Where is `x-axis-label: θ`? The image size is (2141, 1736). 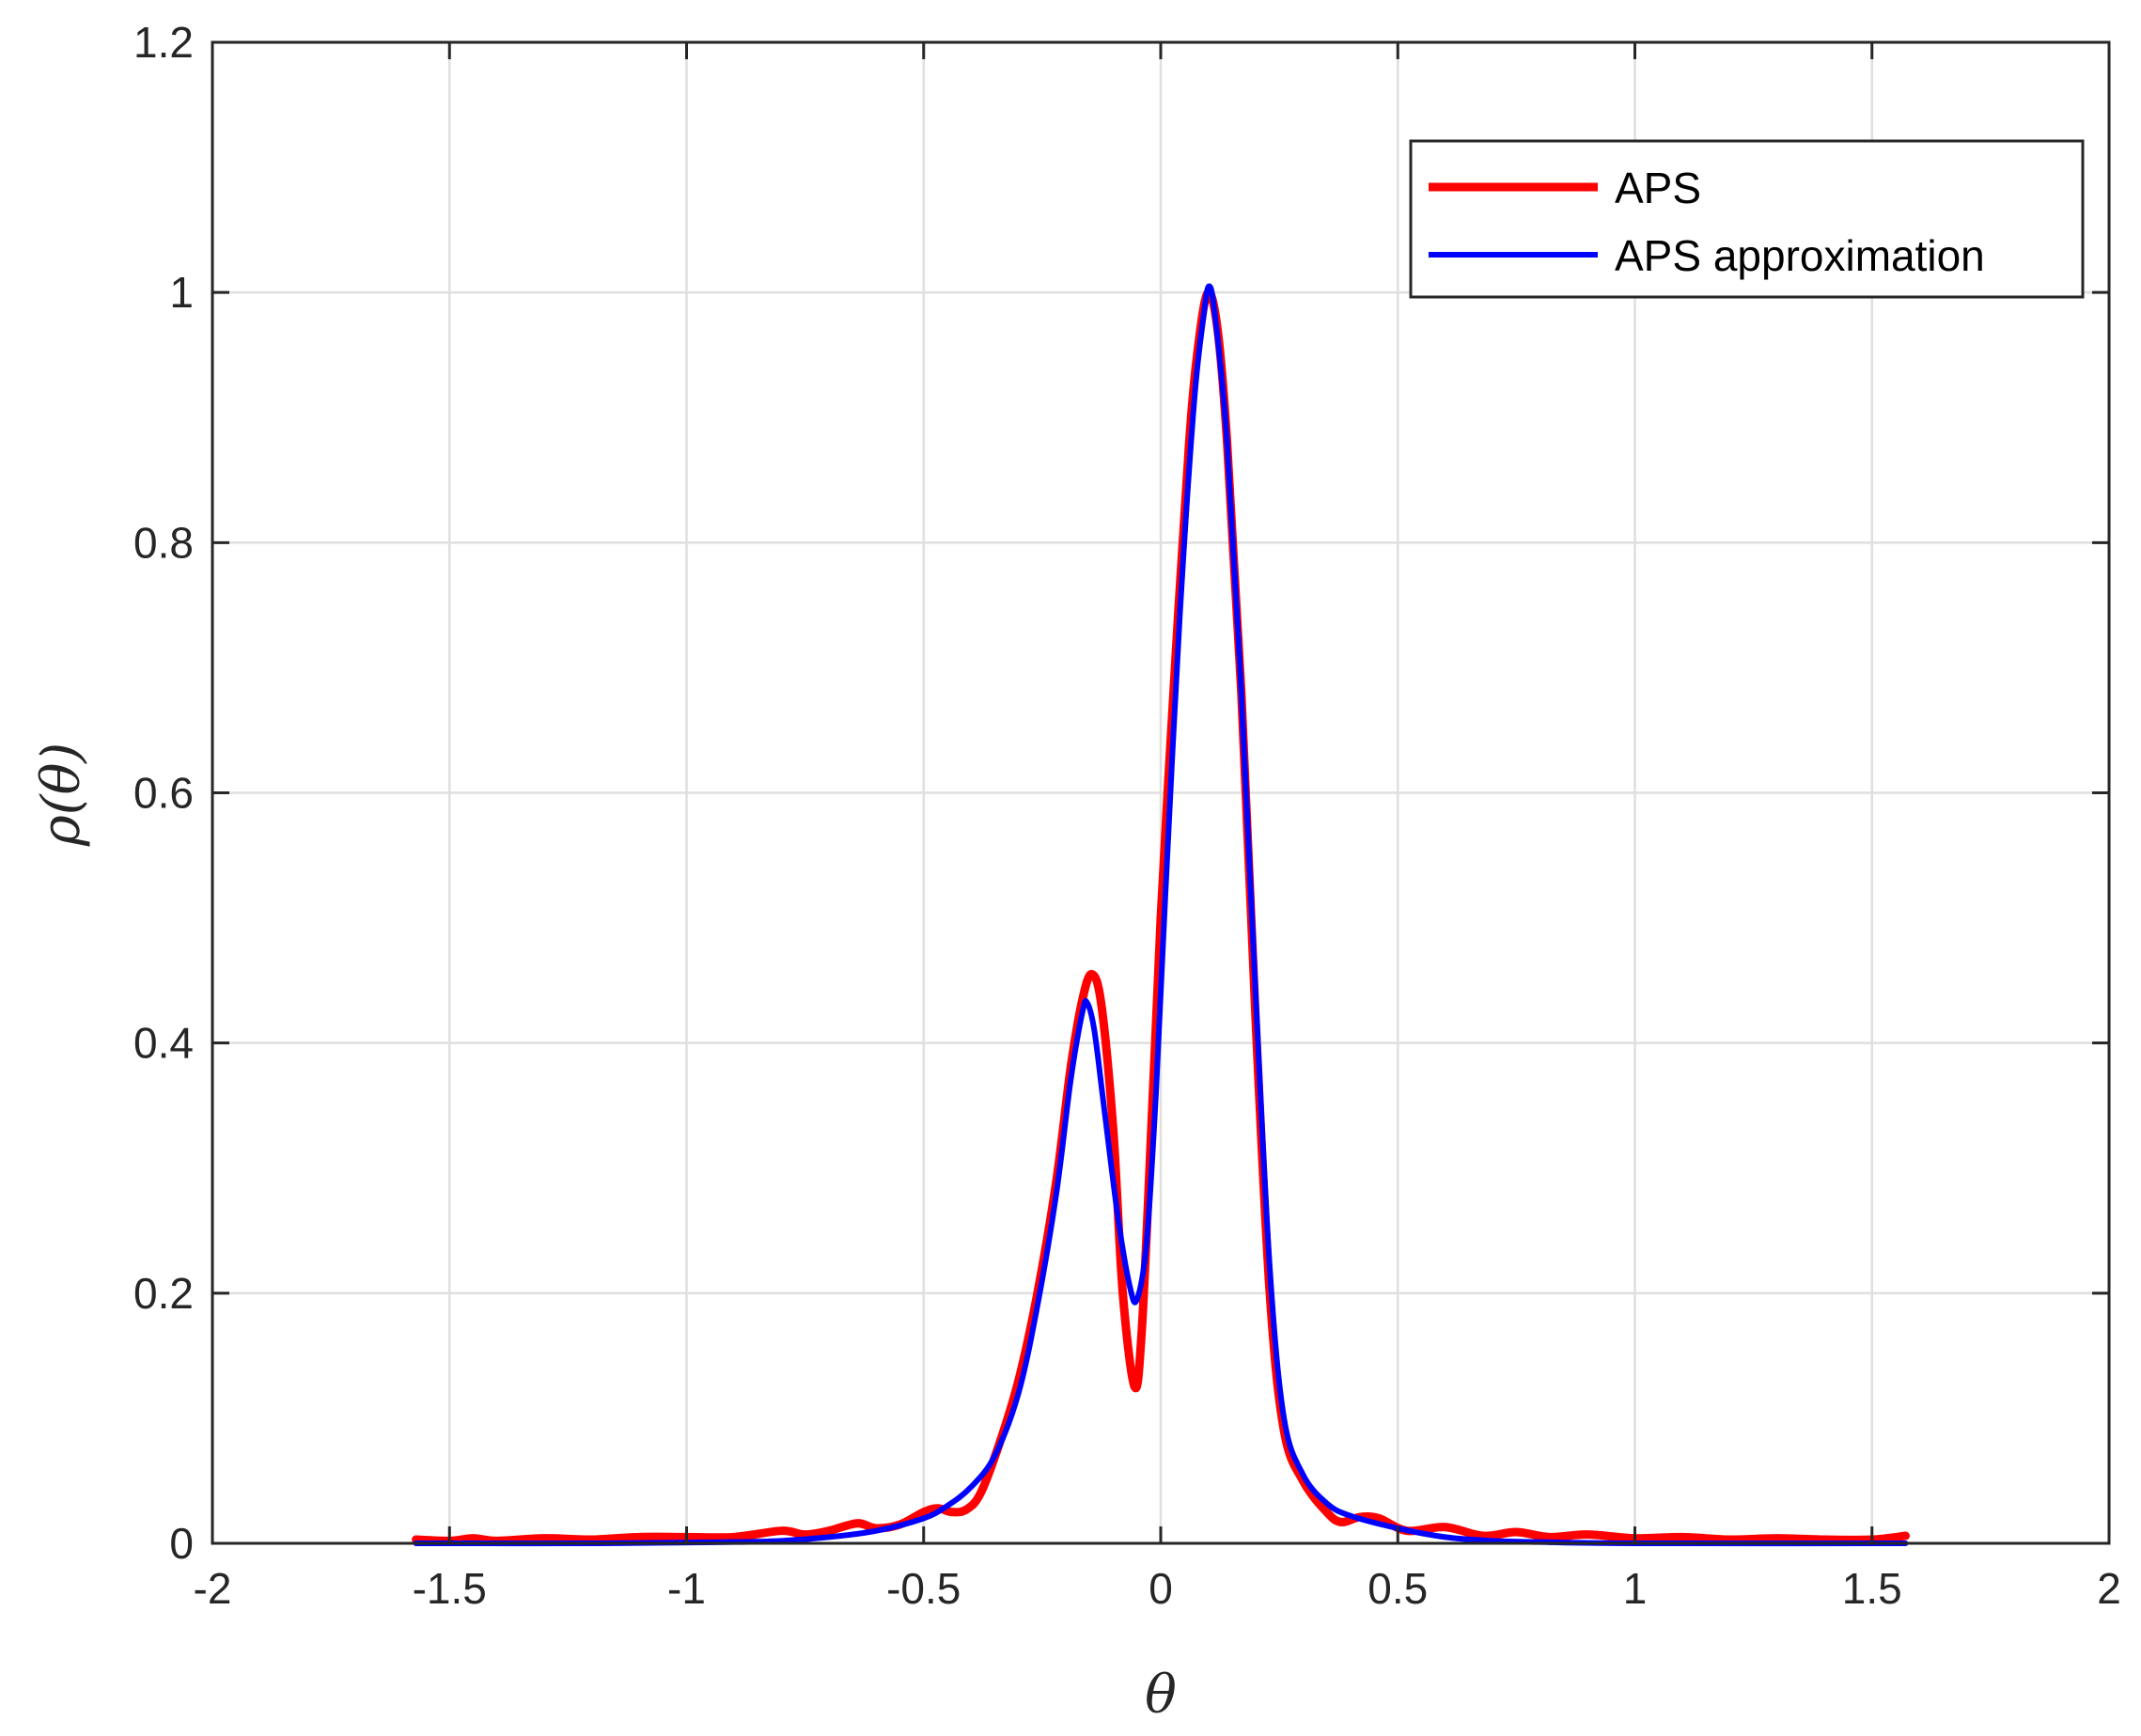 x-axis-label: θ is located at coordinates (1161, 1695).